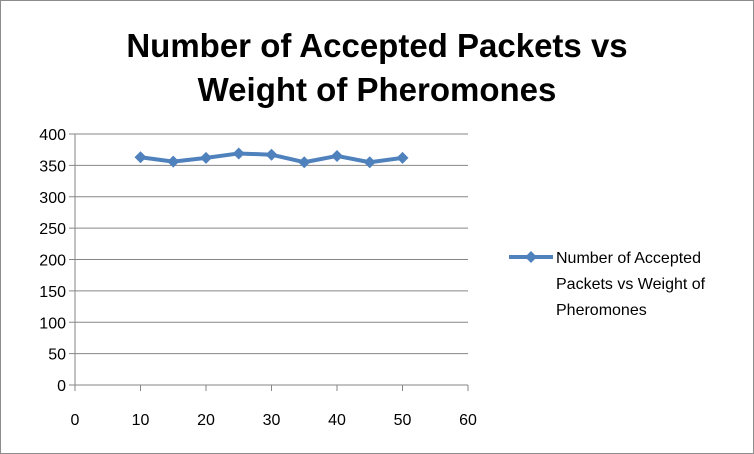  I want to click on data-series, so click(271, 158).